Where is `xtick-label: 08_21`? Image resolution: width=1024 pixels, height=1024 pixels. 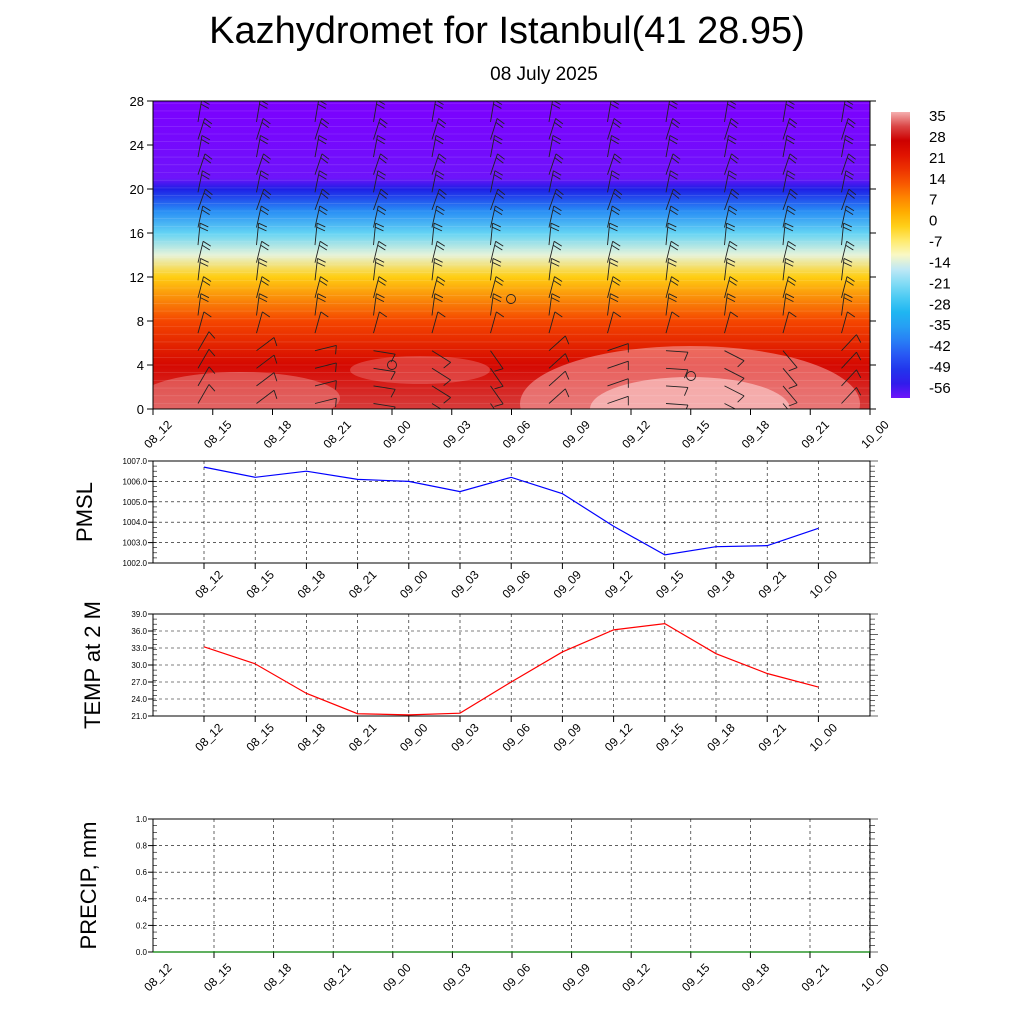
xtick-label: 08_21 is located at coordinates (363, 737).